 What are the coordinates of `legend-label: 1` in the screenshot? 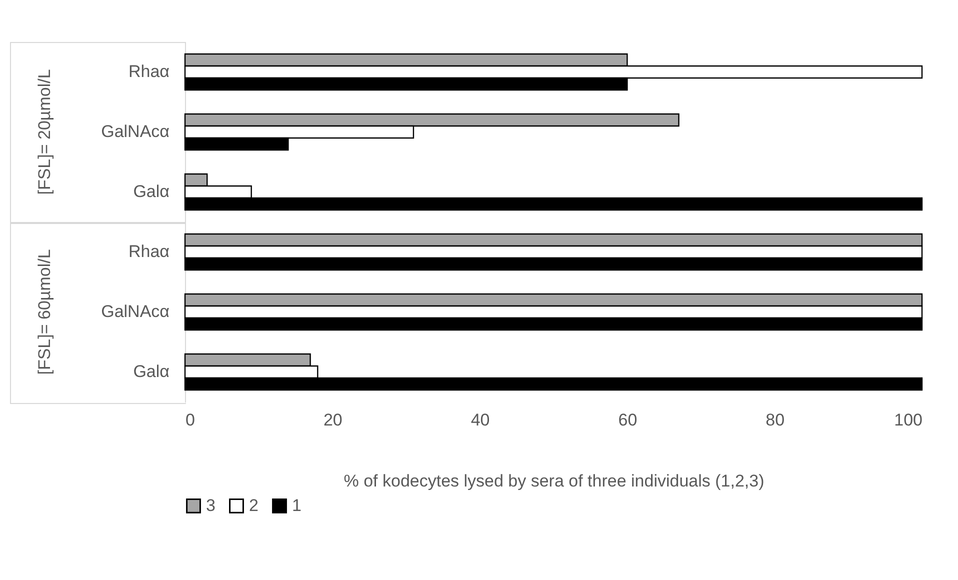 It's located at (297, 505).